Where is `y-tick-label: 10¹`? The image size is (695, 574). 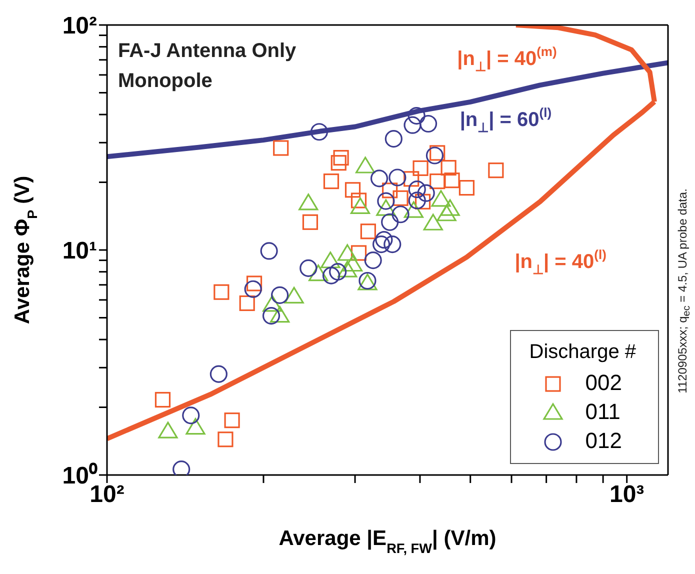 y-tick-label: 10¹ is located at coordinates (80, 251).